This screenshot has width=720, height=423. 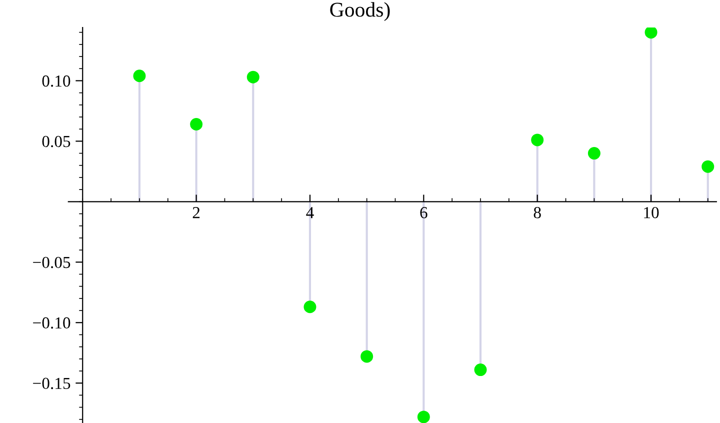 What do you see at coordinates (651, 212) in the screenshot?
I see `x-tick-label: 10` at bounding box center [651, 212].